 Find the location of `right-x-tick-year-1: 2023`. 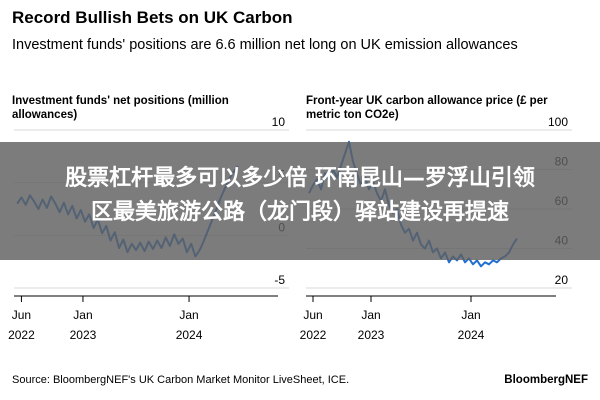

right-x-tick-year-1: 2023 is located at coordinates (371, 335).